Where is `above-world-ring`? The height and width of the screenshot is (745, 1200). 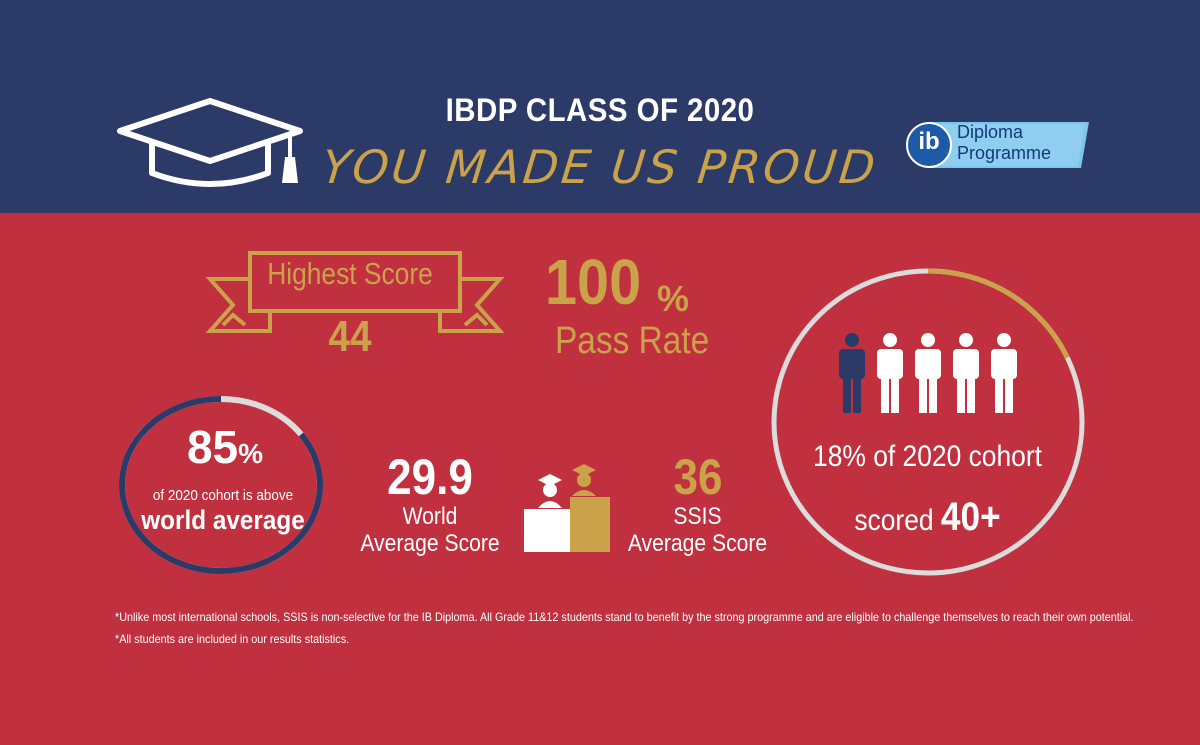
above-world-ring is located at coordinates (221, 485).